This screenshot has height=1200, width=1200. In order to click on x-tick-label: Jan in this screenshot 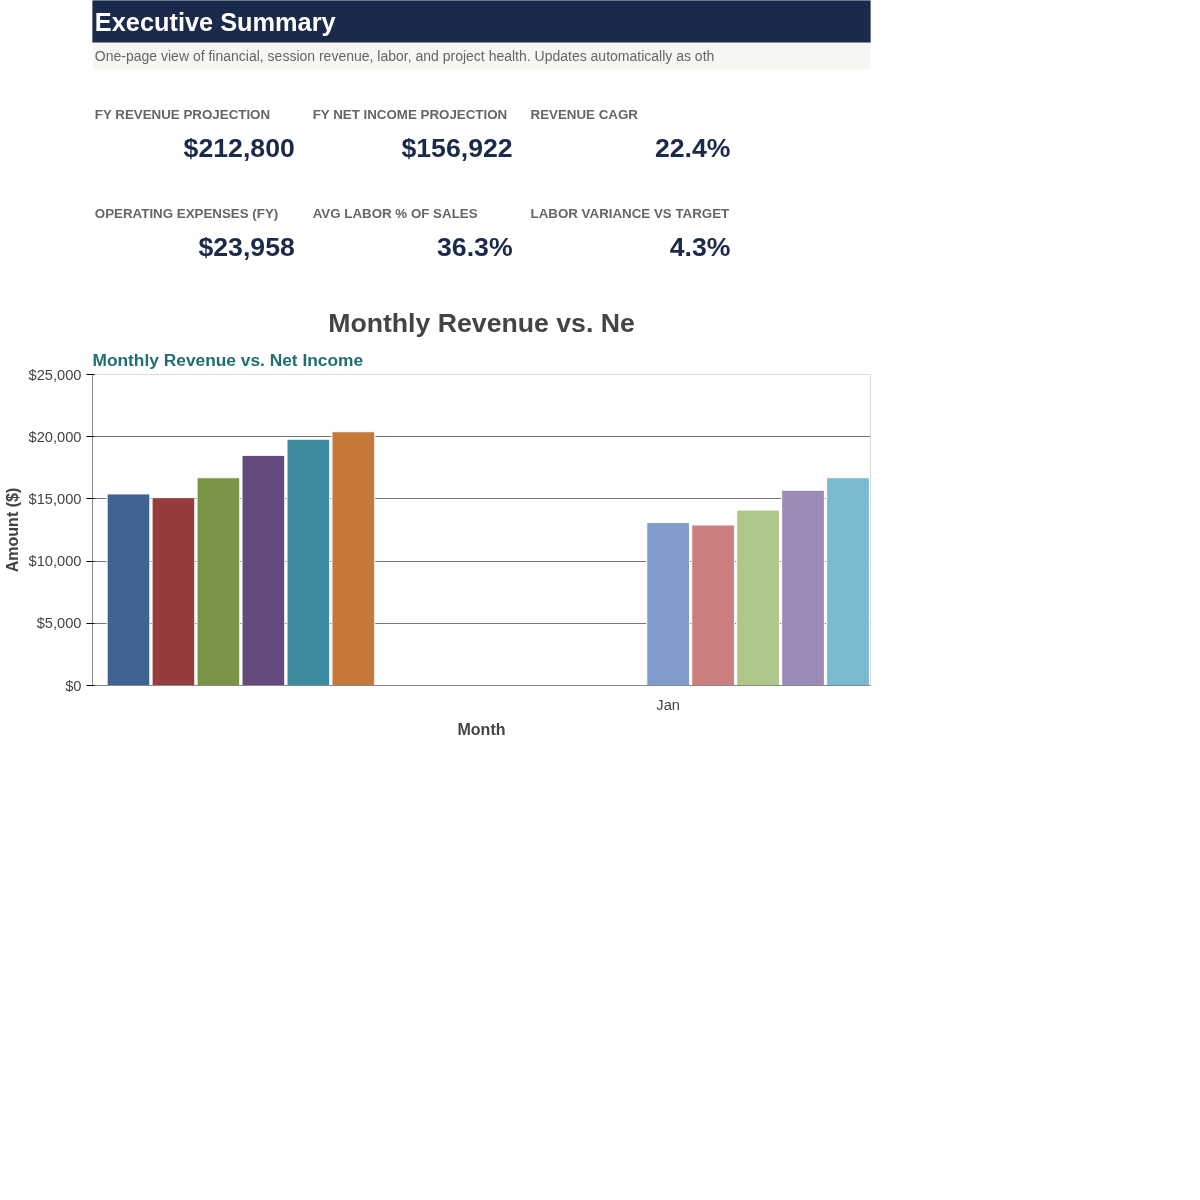, I will do `click(668, 704)`.